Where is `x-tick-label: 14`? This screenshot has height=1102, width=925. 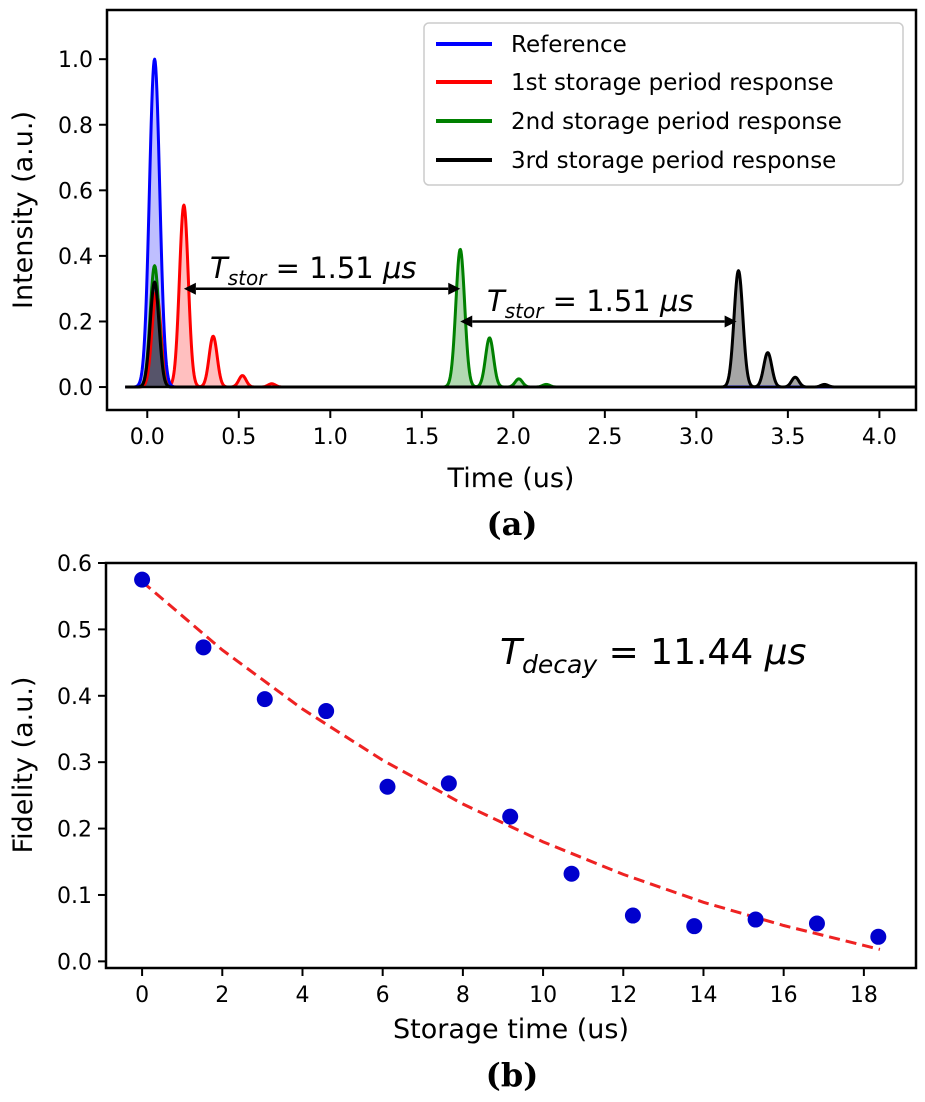
x-tick-label: 14 is located at coordinates (703, 995).